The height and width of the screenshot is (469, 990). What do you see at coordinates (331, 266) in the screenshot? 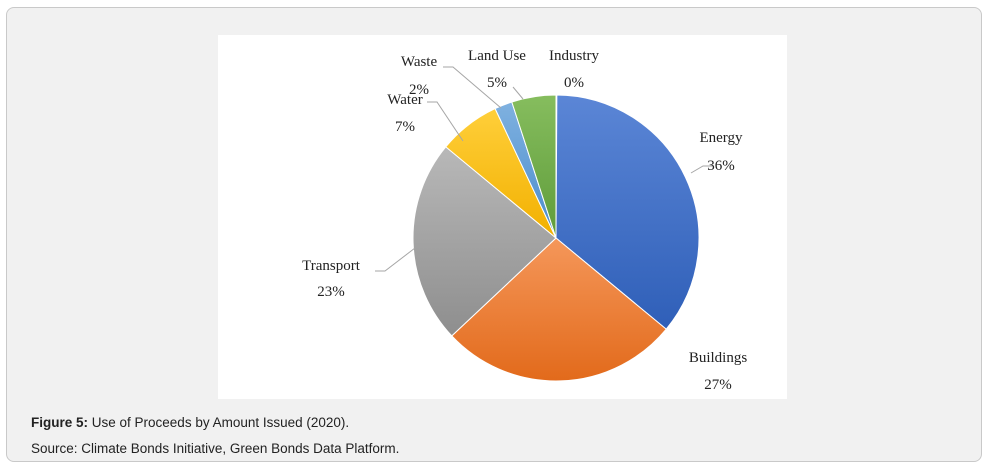
I see `label-transport-name: Transport` at bounding box center [331, 266].